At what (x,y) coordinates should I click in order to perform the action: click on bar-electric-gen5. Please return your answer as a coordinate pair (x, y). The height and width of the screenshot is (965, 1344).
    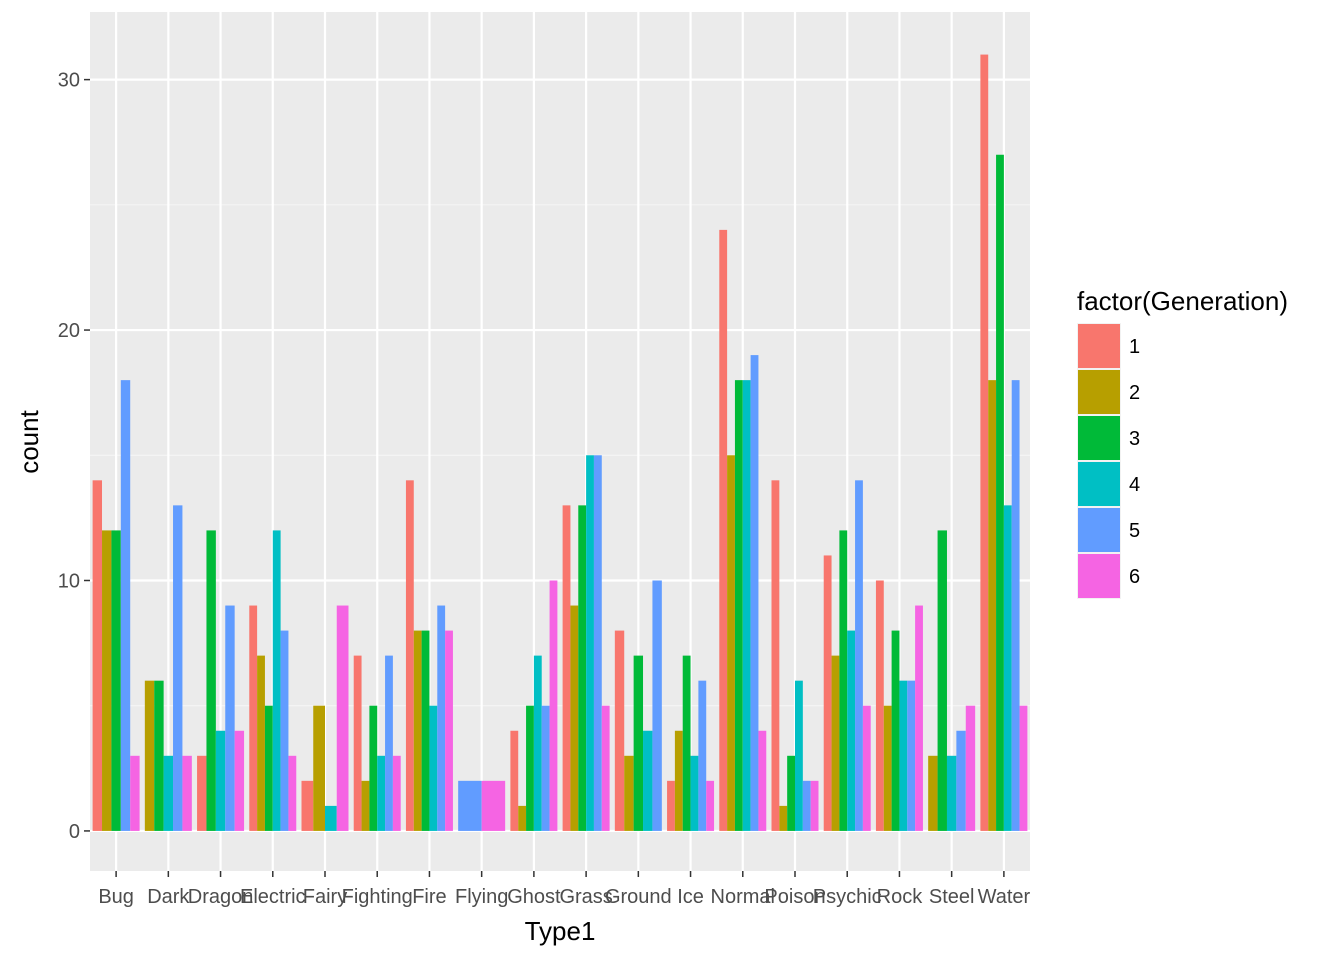
    Looking at the image, I should click on (284, 730).